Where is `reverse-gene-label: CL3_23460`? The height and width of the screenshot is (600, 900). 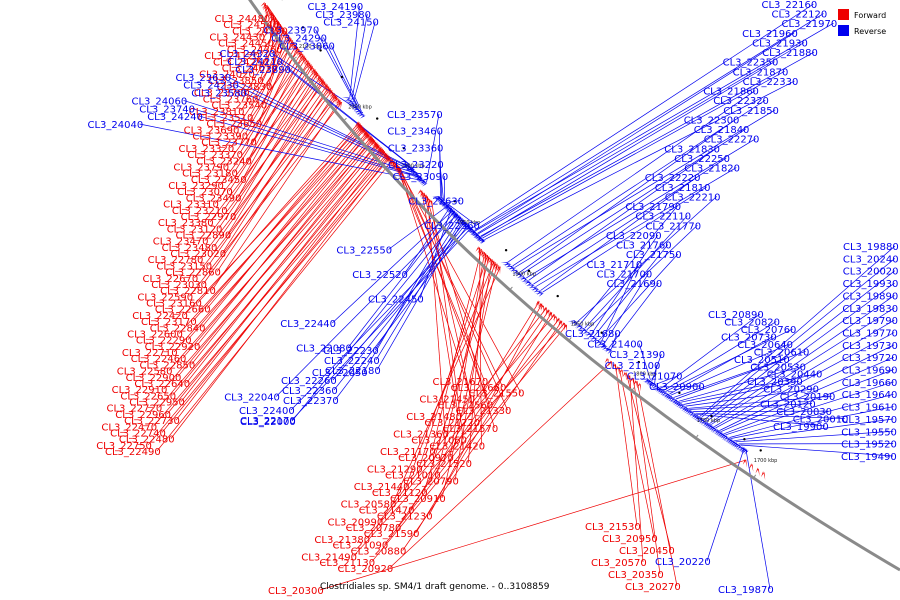 reverse-gene-label: CL3_23460 is located at coordinates (415, 132).